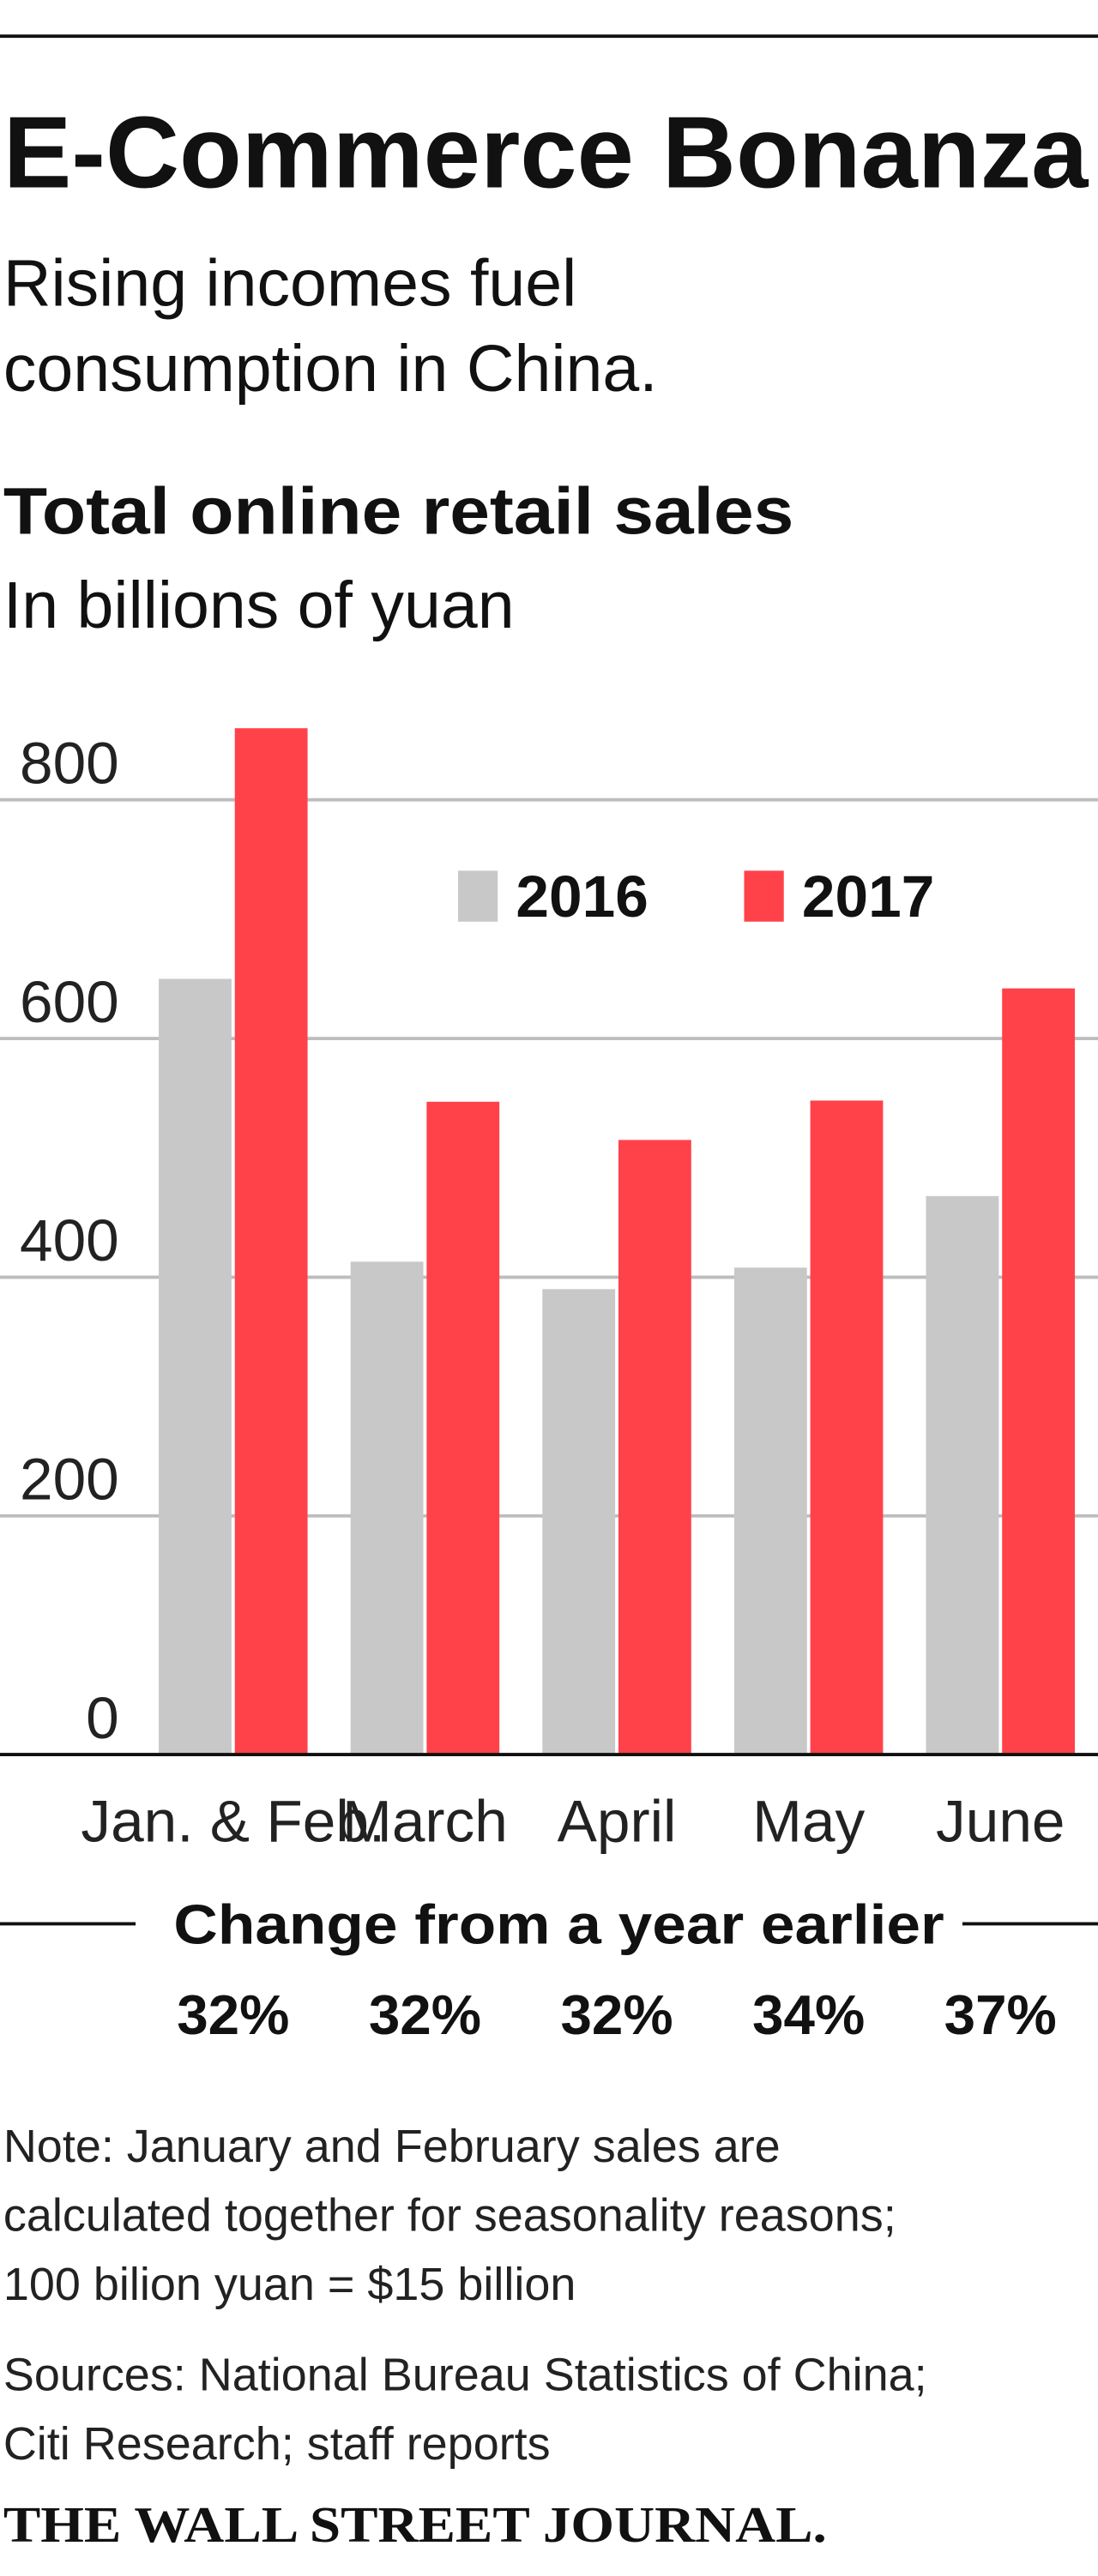 Image resolution: width=1098 pixels, height=2576 pixels. I want to click on x-tick-label: April, so click(617, 1821).